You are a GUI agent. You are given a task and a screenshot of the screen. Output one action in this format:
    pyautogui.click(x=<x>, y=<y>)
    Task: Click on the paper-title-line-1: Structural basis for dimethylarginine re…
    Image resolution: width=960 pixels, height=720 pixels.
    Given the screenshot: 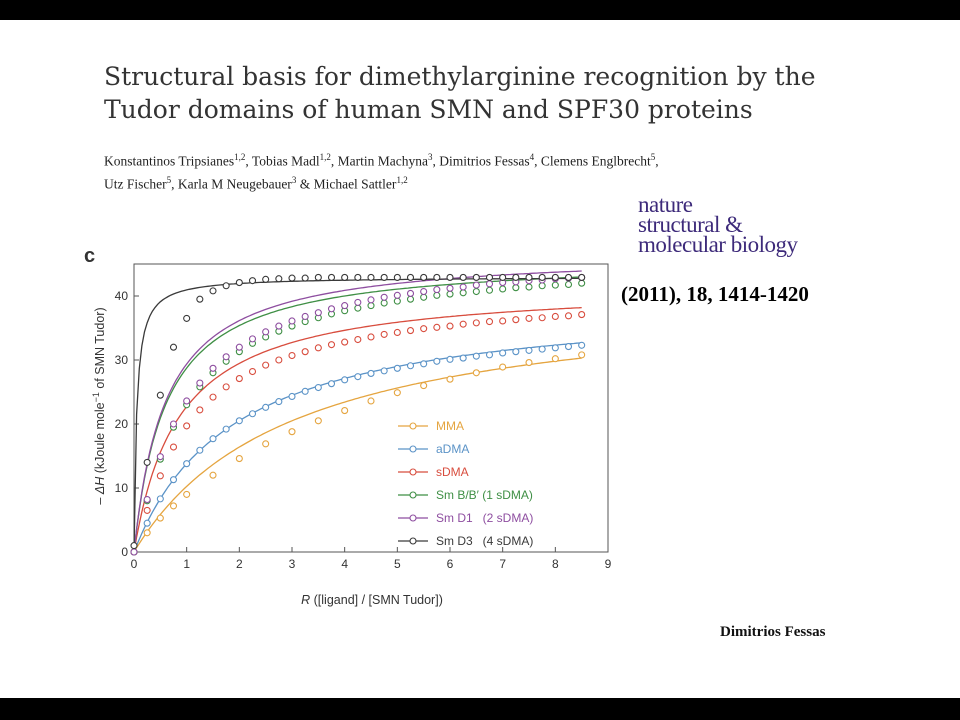 What is the action you would take?
    pyautogui.click(x=460, y=76)
    